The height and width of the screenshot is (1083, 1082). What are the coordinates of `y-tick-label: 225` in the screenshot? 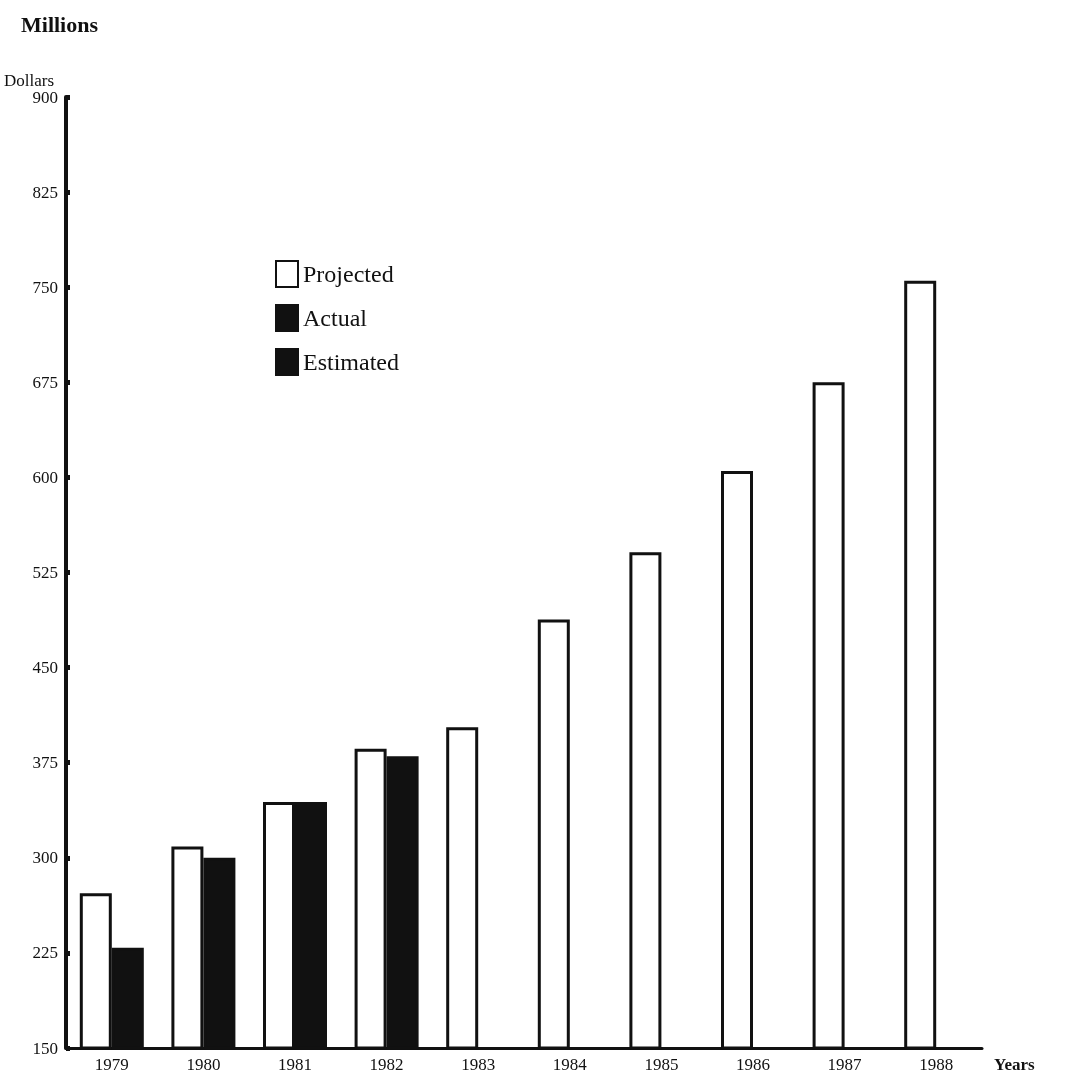 It's located at (45, 953).